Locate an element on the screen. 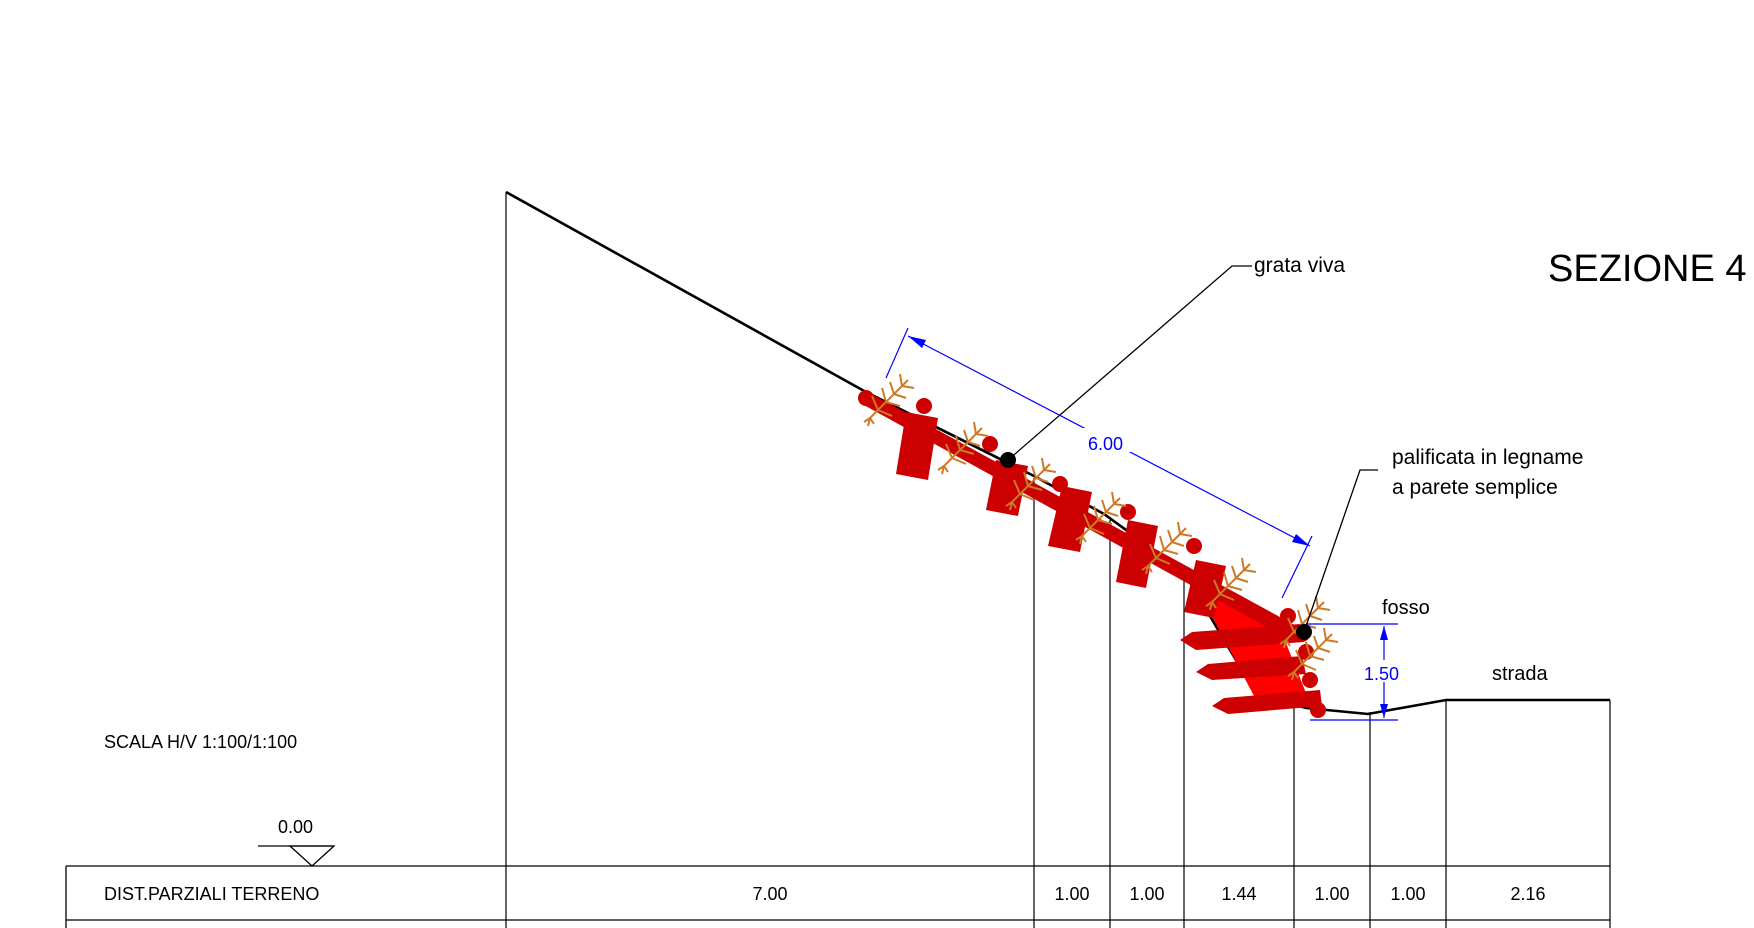  scale-note: SCALA H/V 1:100/1:100 is located at coordinates (200, 742).